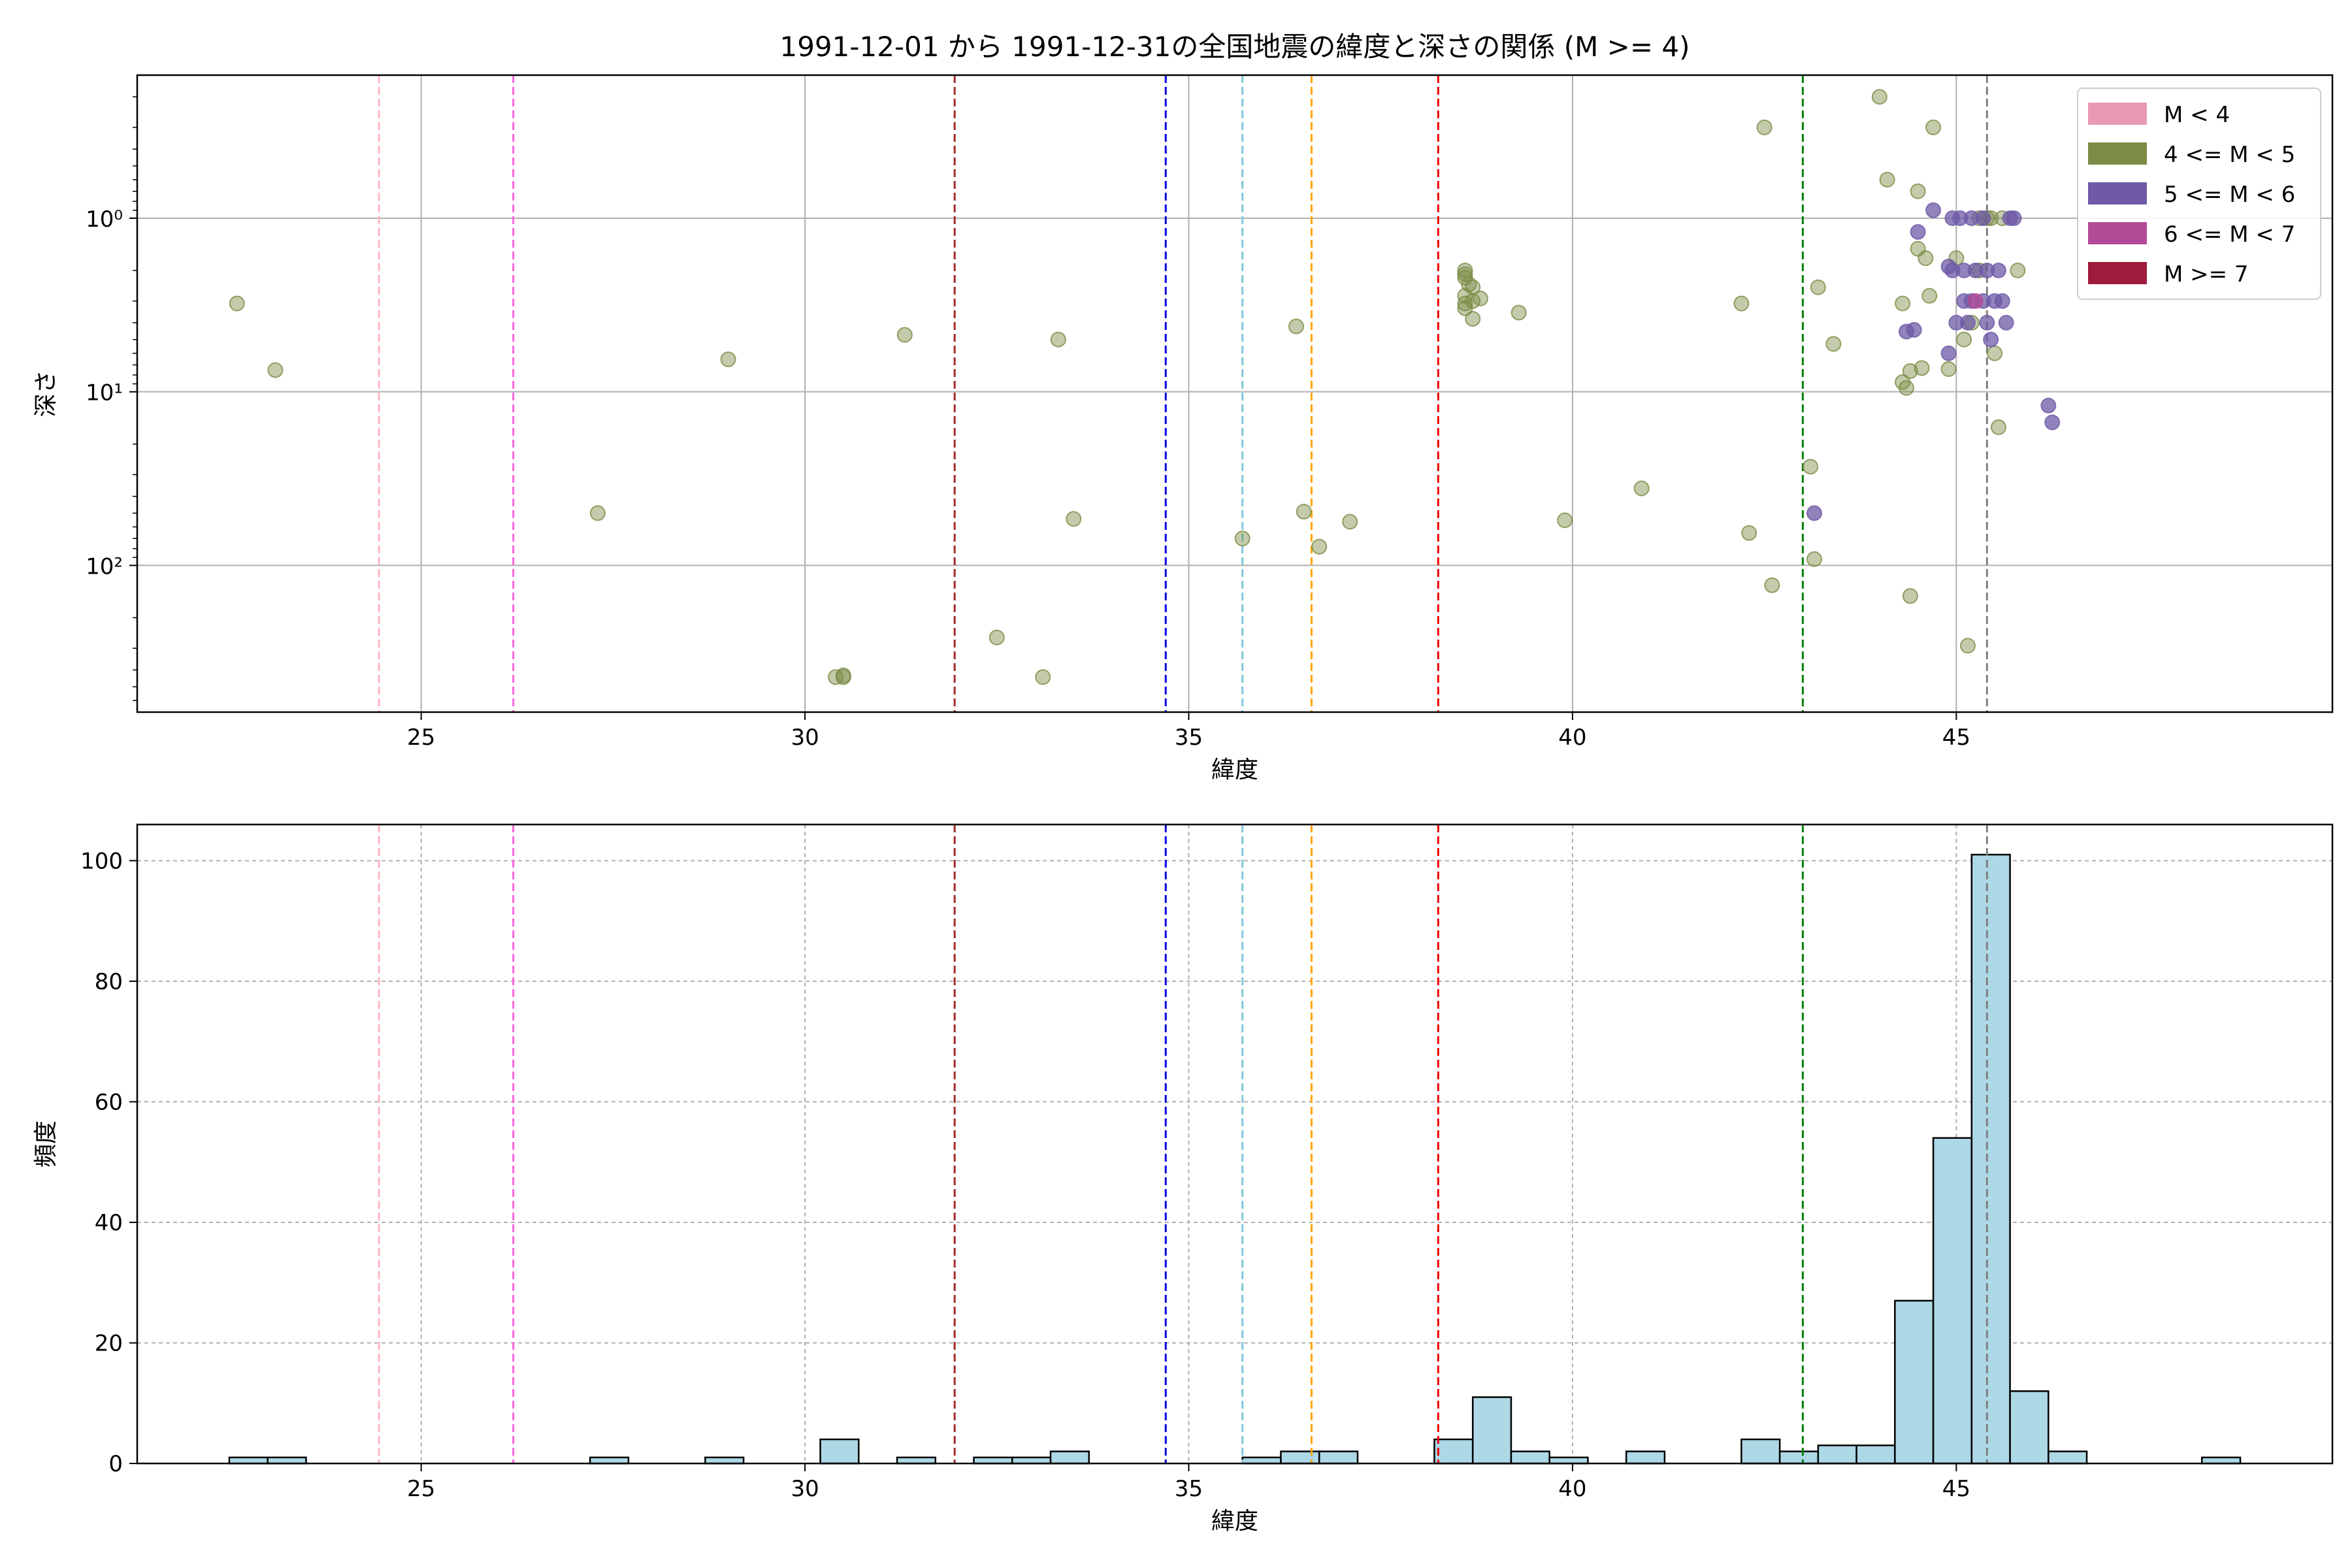  Describe the element at coordinates (104, 566) in the screenshot. I see `y-tick-label: 10²` at that location.